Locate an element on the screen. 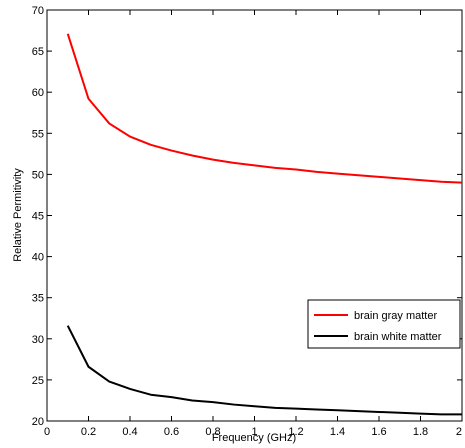 The height and width of the screenshot is (448, 465). legend-box is located at coordinates (384, 324).